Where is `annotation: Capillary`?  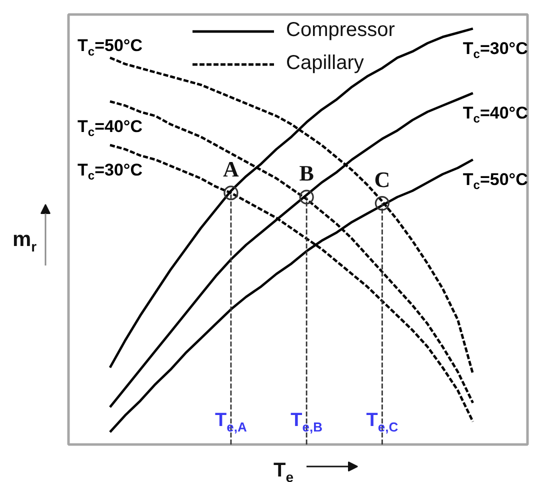
annotation: Capillary is located at coordinates (325, 63).